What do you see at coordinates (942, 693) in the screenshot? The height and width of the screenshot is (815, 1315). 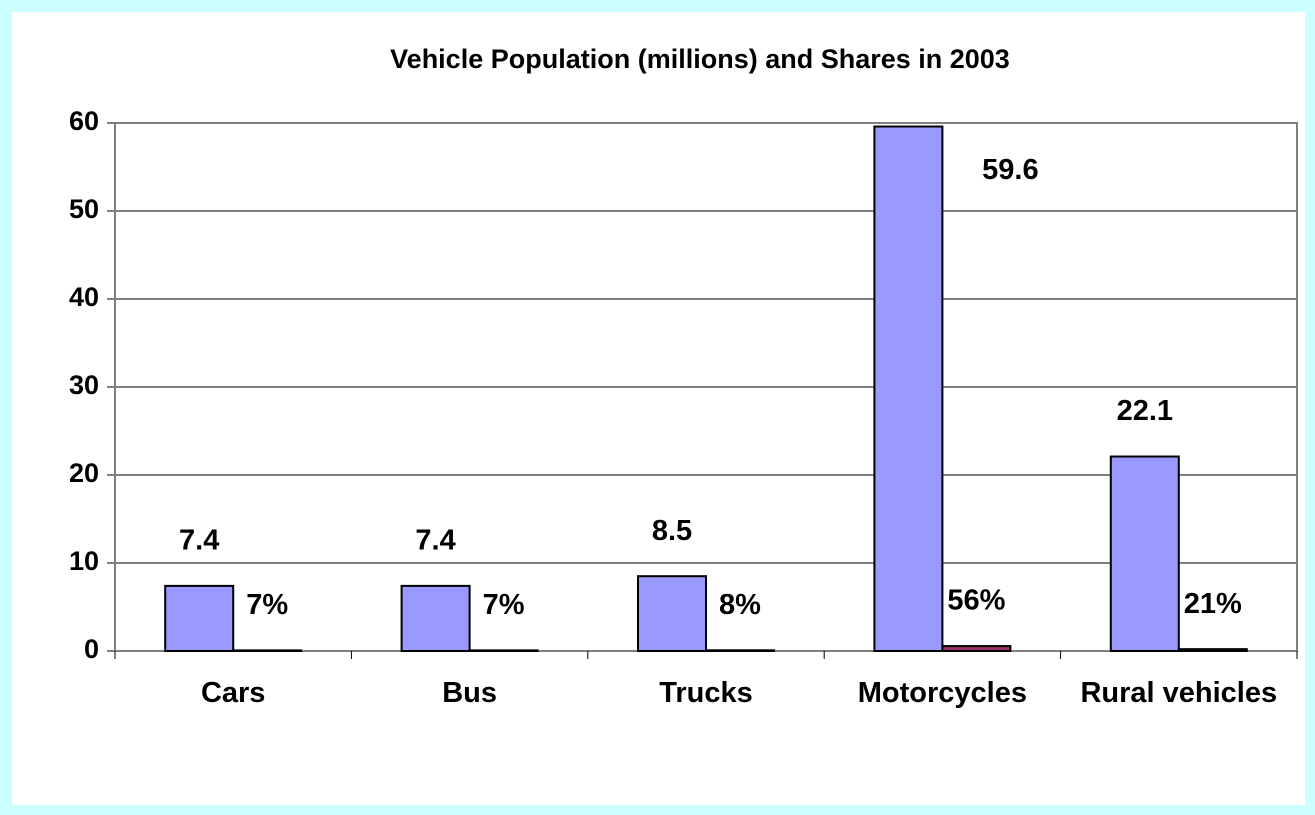 I see `x-tick-label: Motorcycles` at bounding box center [942, 693].